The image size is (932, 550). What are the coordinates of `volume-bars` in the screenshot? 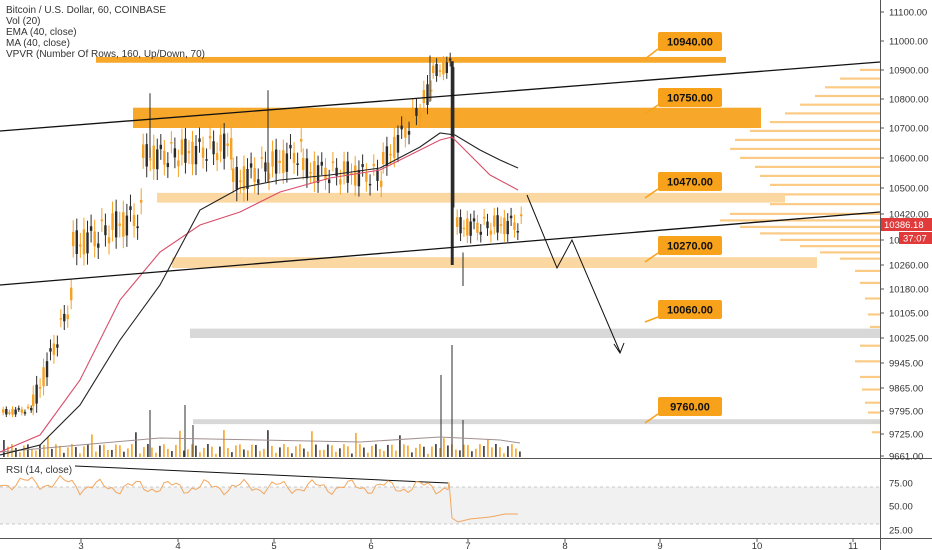 It's located at (260, 401).